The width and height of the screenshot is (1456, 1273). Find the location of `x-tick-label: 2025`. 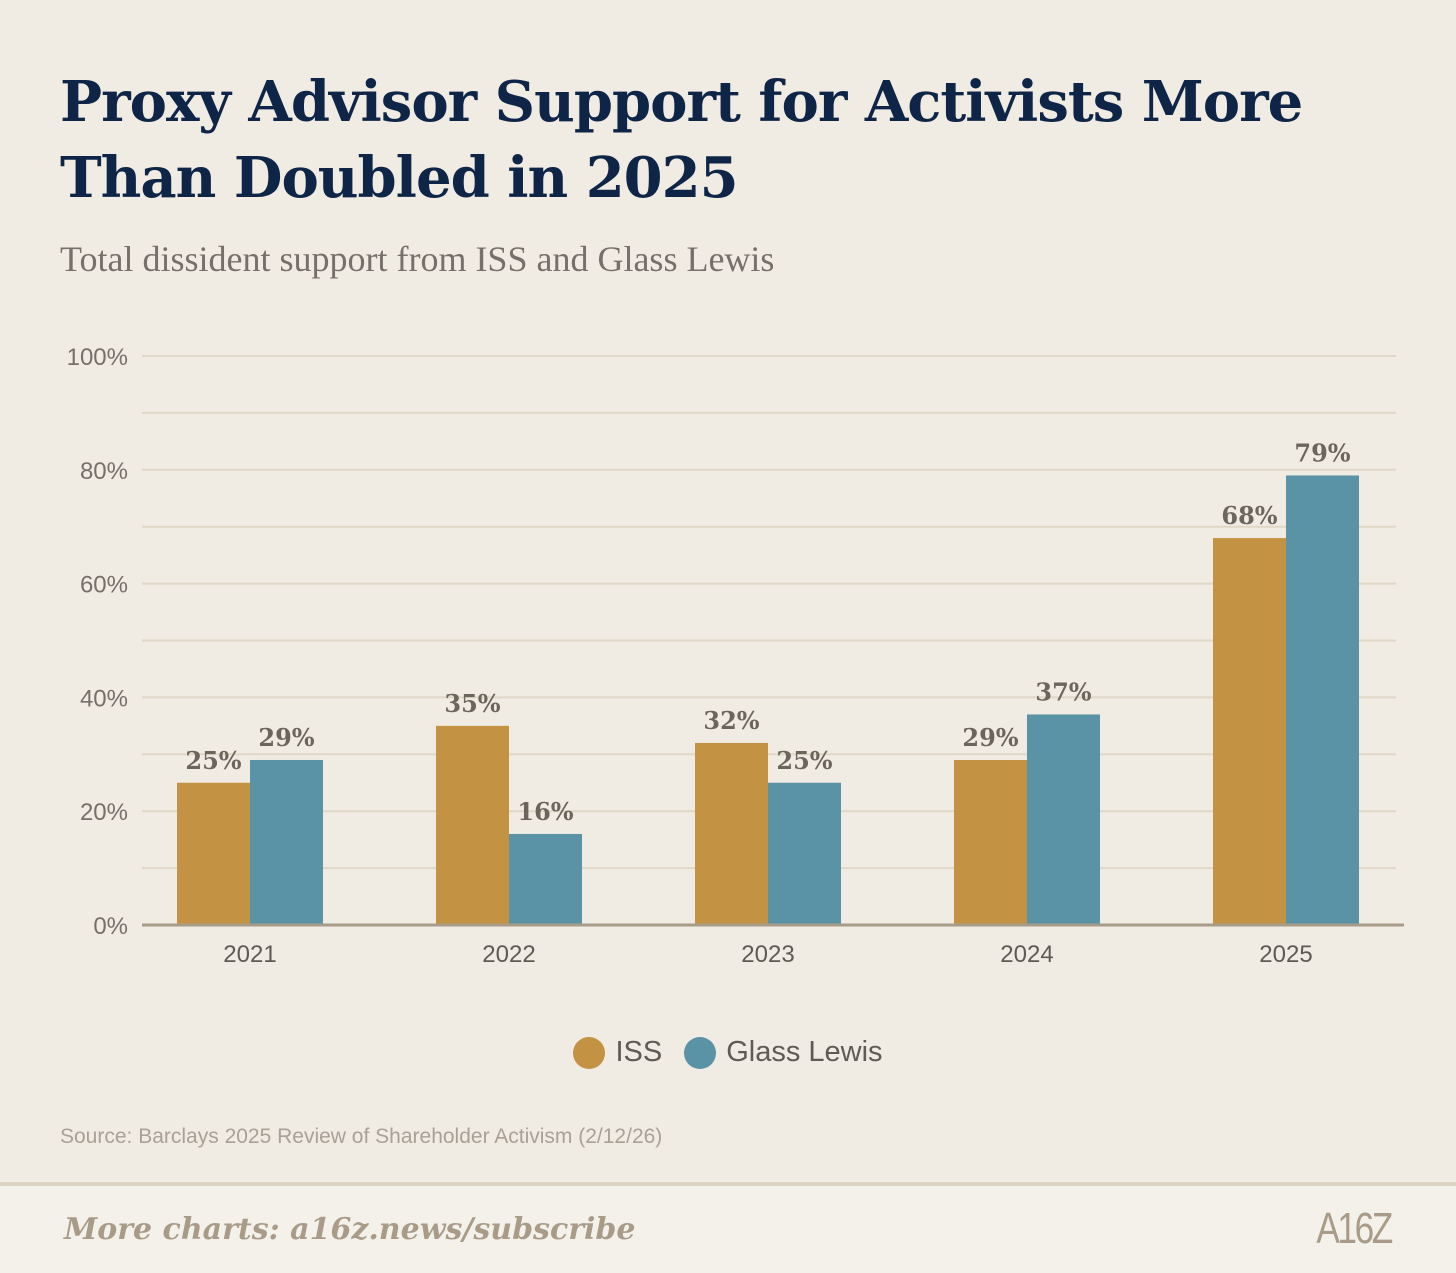

x-tick-label: 2025 is located at coordinates (1285, 954).